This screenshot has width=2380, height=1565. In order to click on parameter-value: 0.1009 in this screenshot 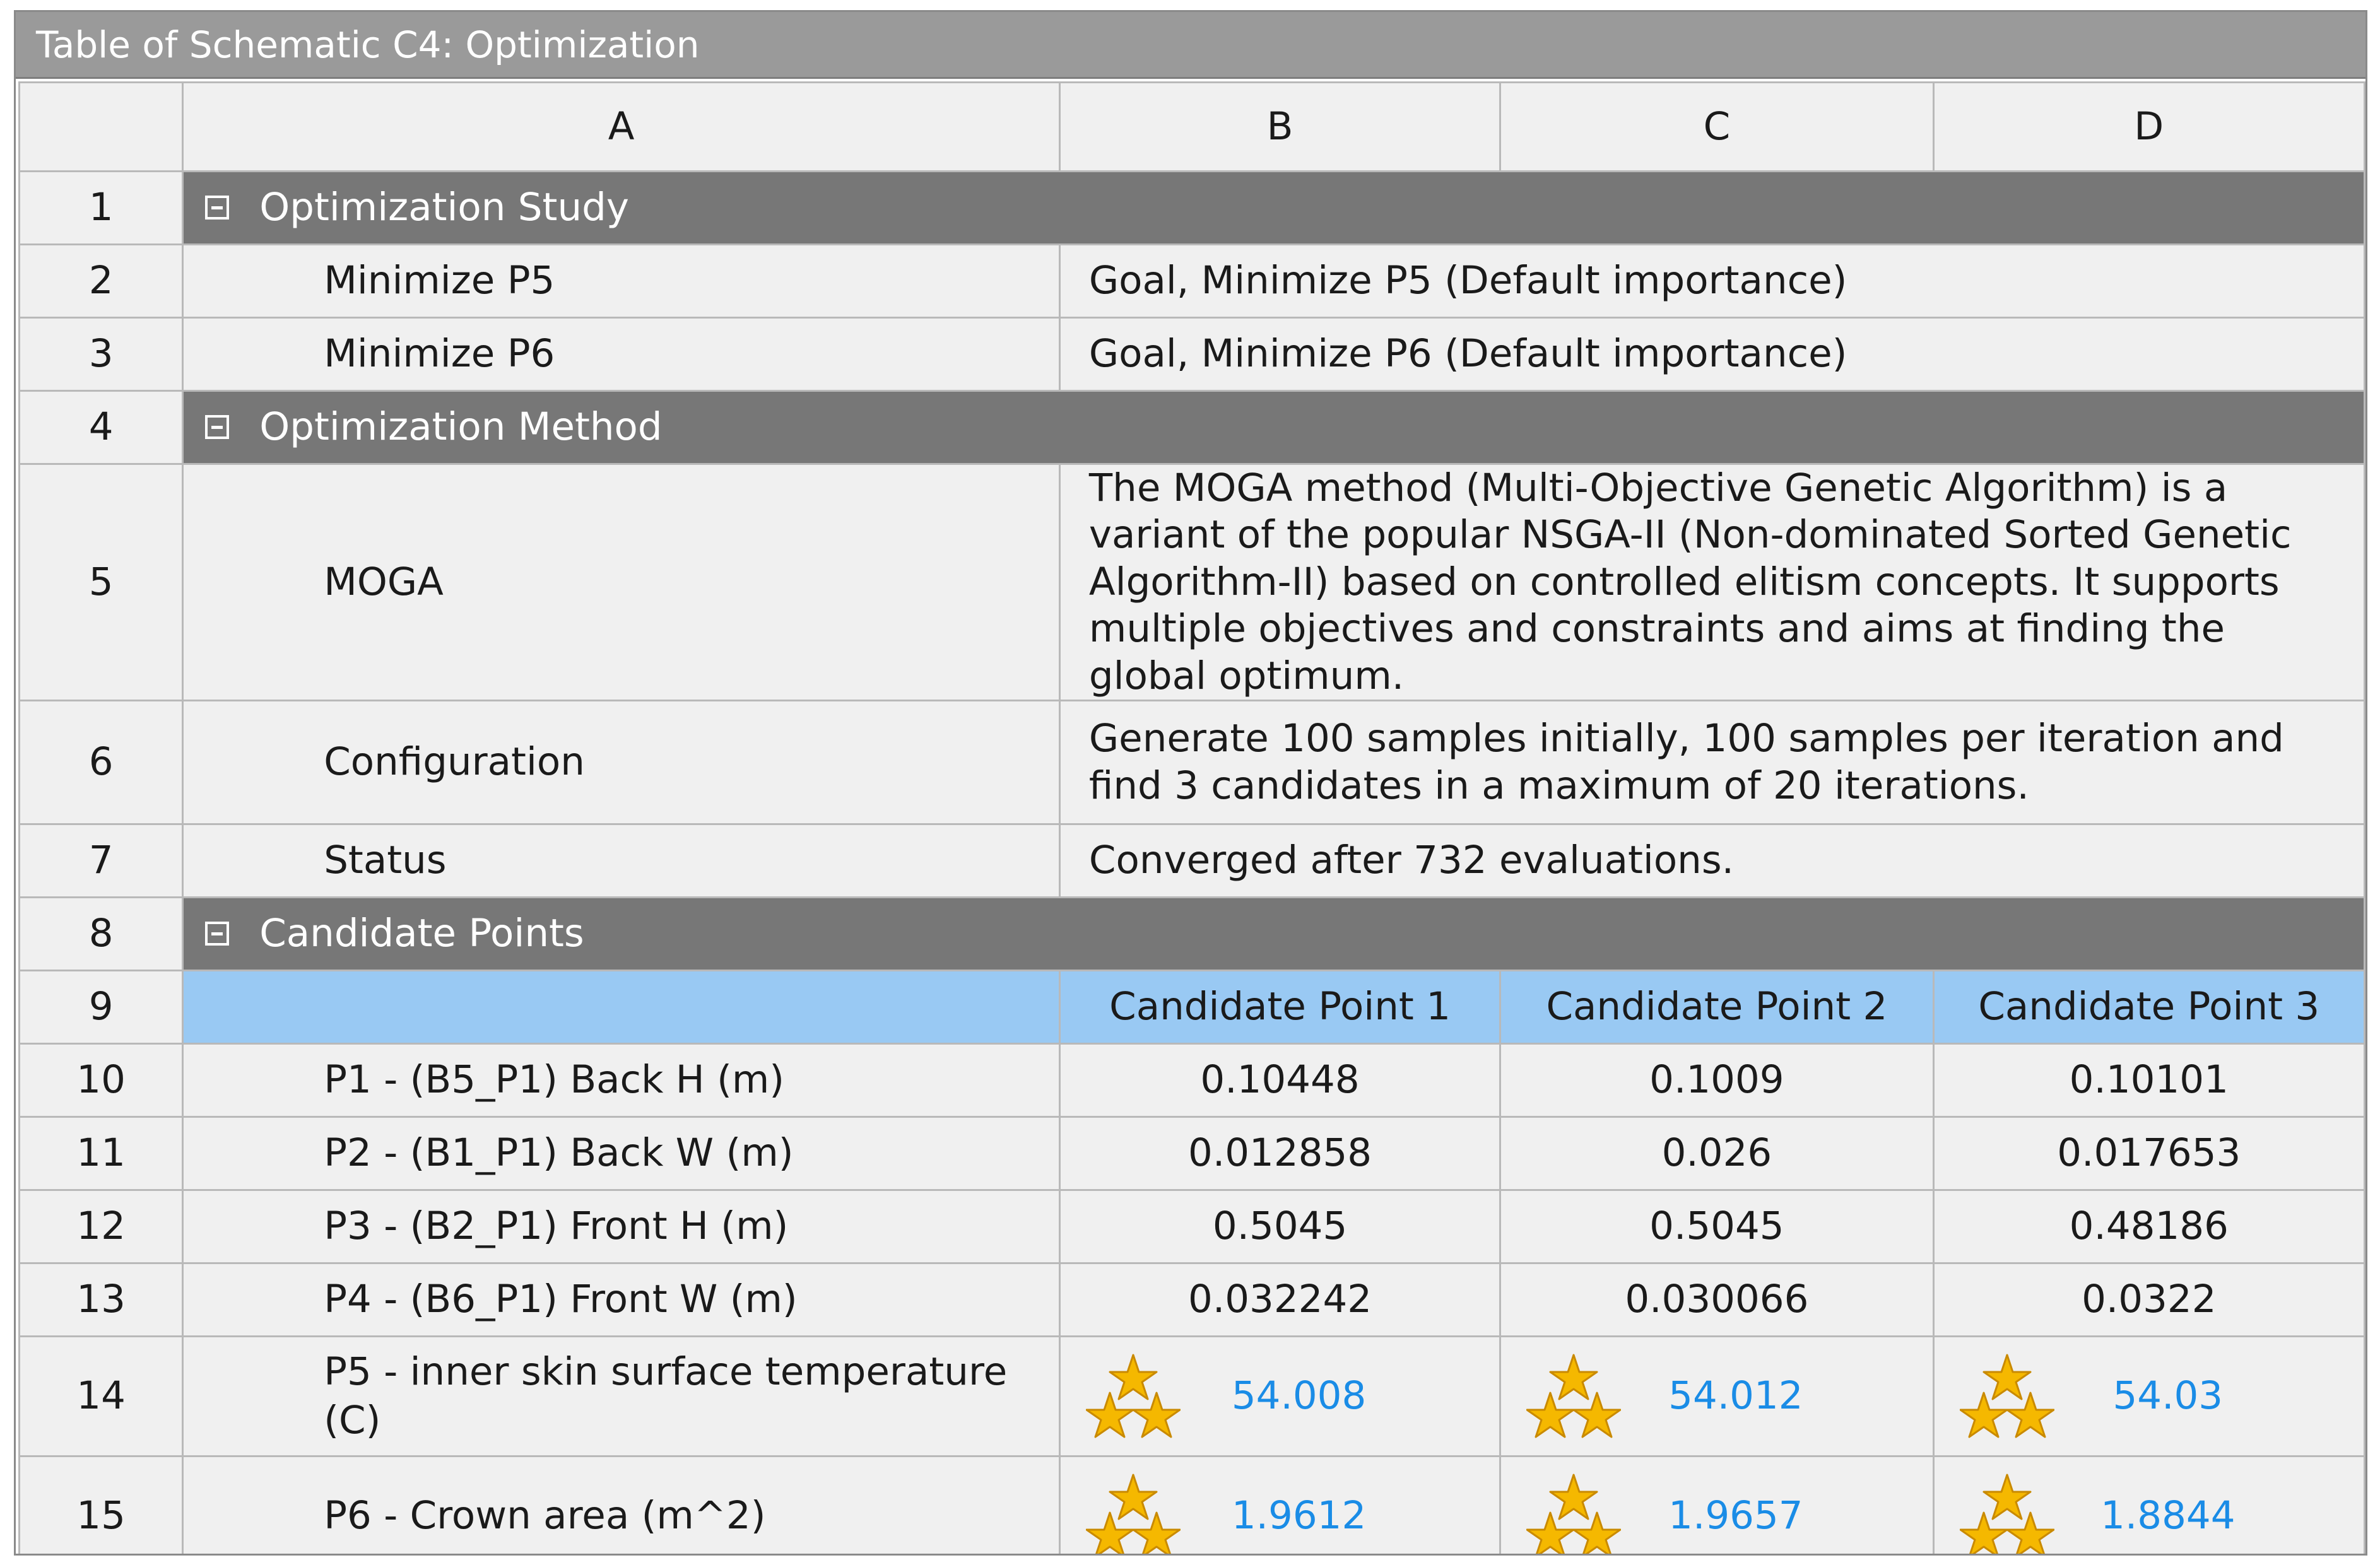, I will do `click(1717, 1080)`.